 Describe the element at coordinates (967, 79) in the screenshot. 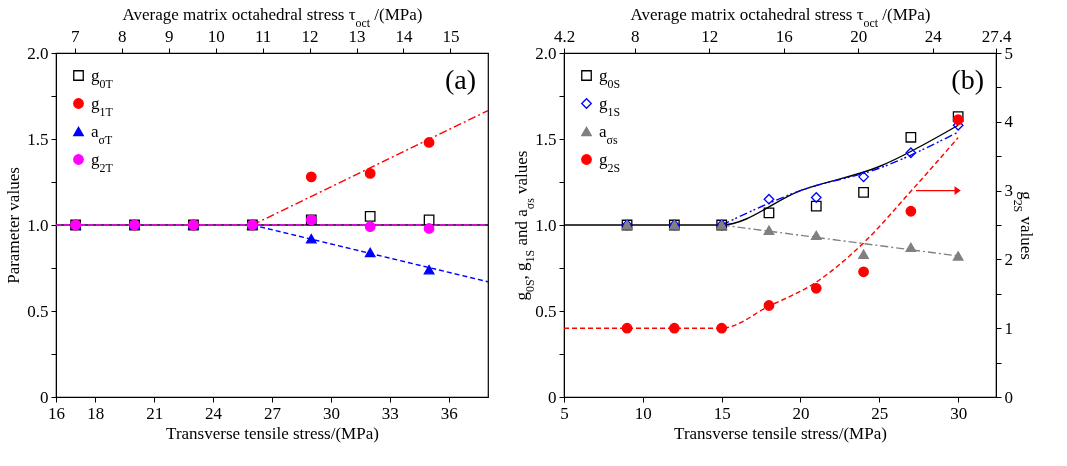

I see `annotation: (b)` at that location.